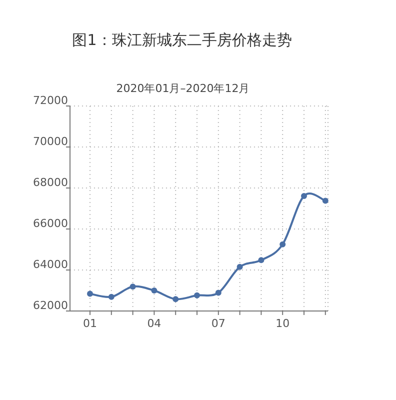 Image resolution: width=396 pixels, height=400 pixels. Describe the element at coordinates (283, 323) in the screenshot. I see `x-tick-label: 10` at that location.